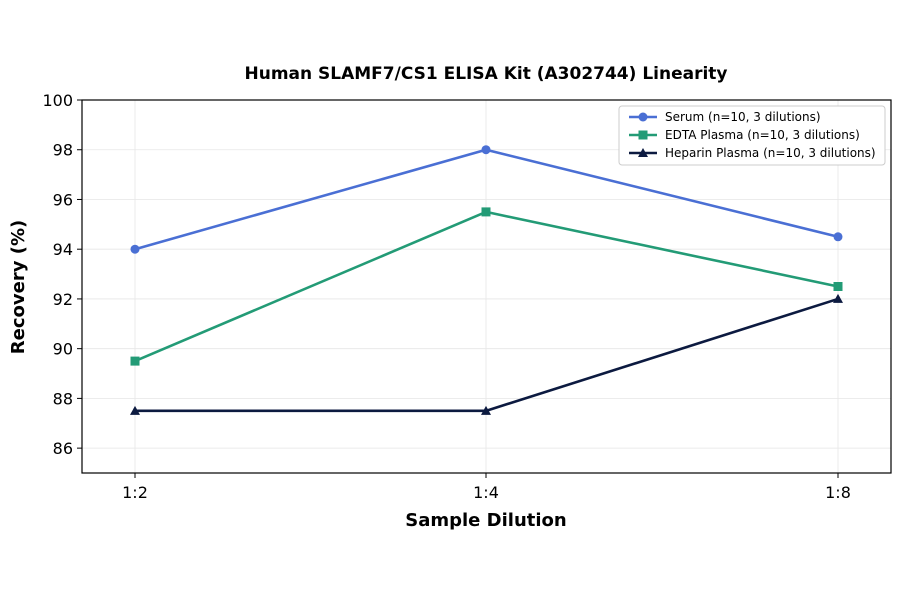  Describe the element at coordinates (63, 448) in the screenshot. I see `y-tick-label: 86` at that location.